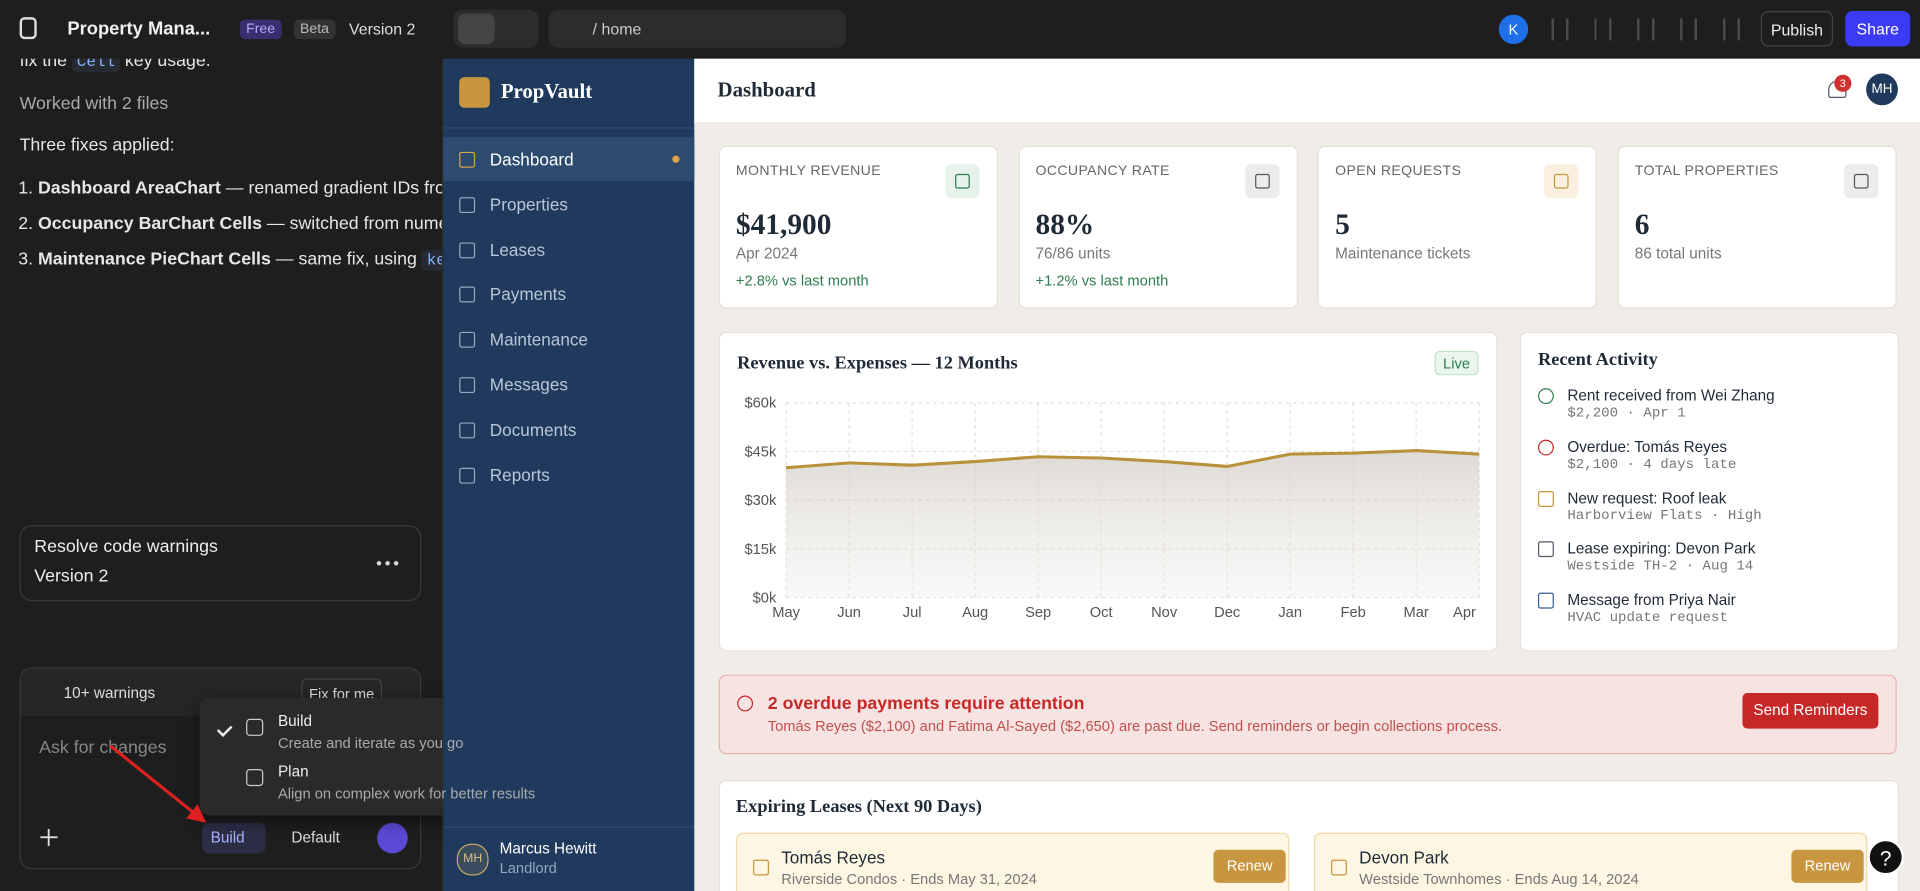  I want to click on nav-item: Properties, so click(528, 204).